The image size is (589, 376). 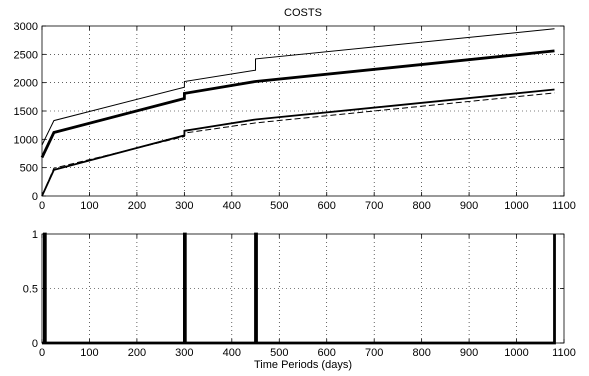 I want to click on chart-title: COSTS, so click(x=303, y=13).